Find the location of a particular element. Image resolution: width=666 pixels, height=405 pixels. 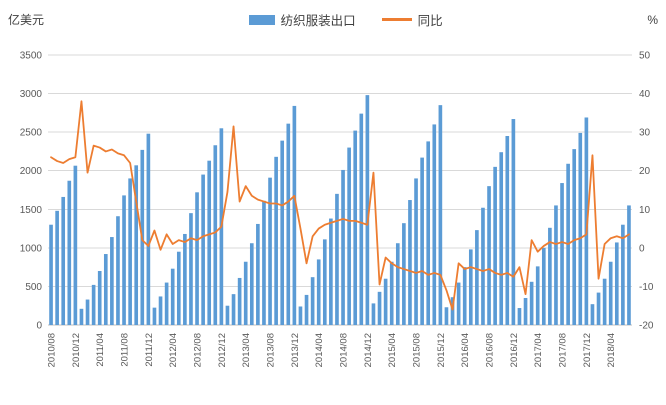

svg-text: 2012/04 is located at coordinates (173, 350).